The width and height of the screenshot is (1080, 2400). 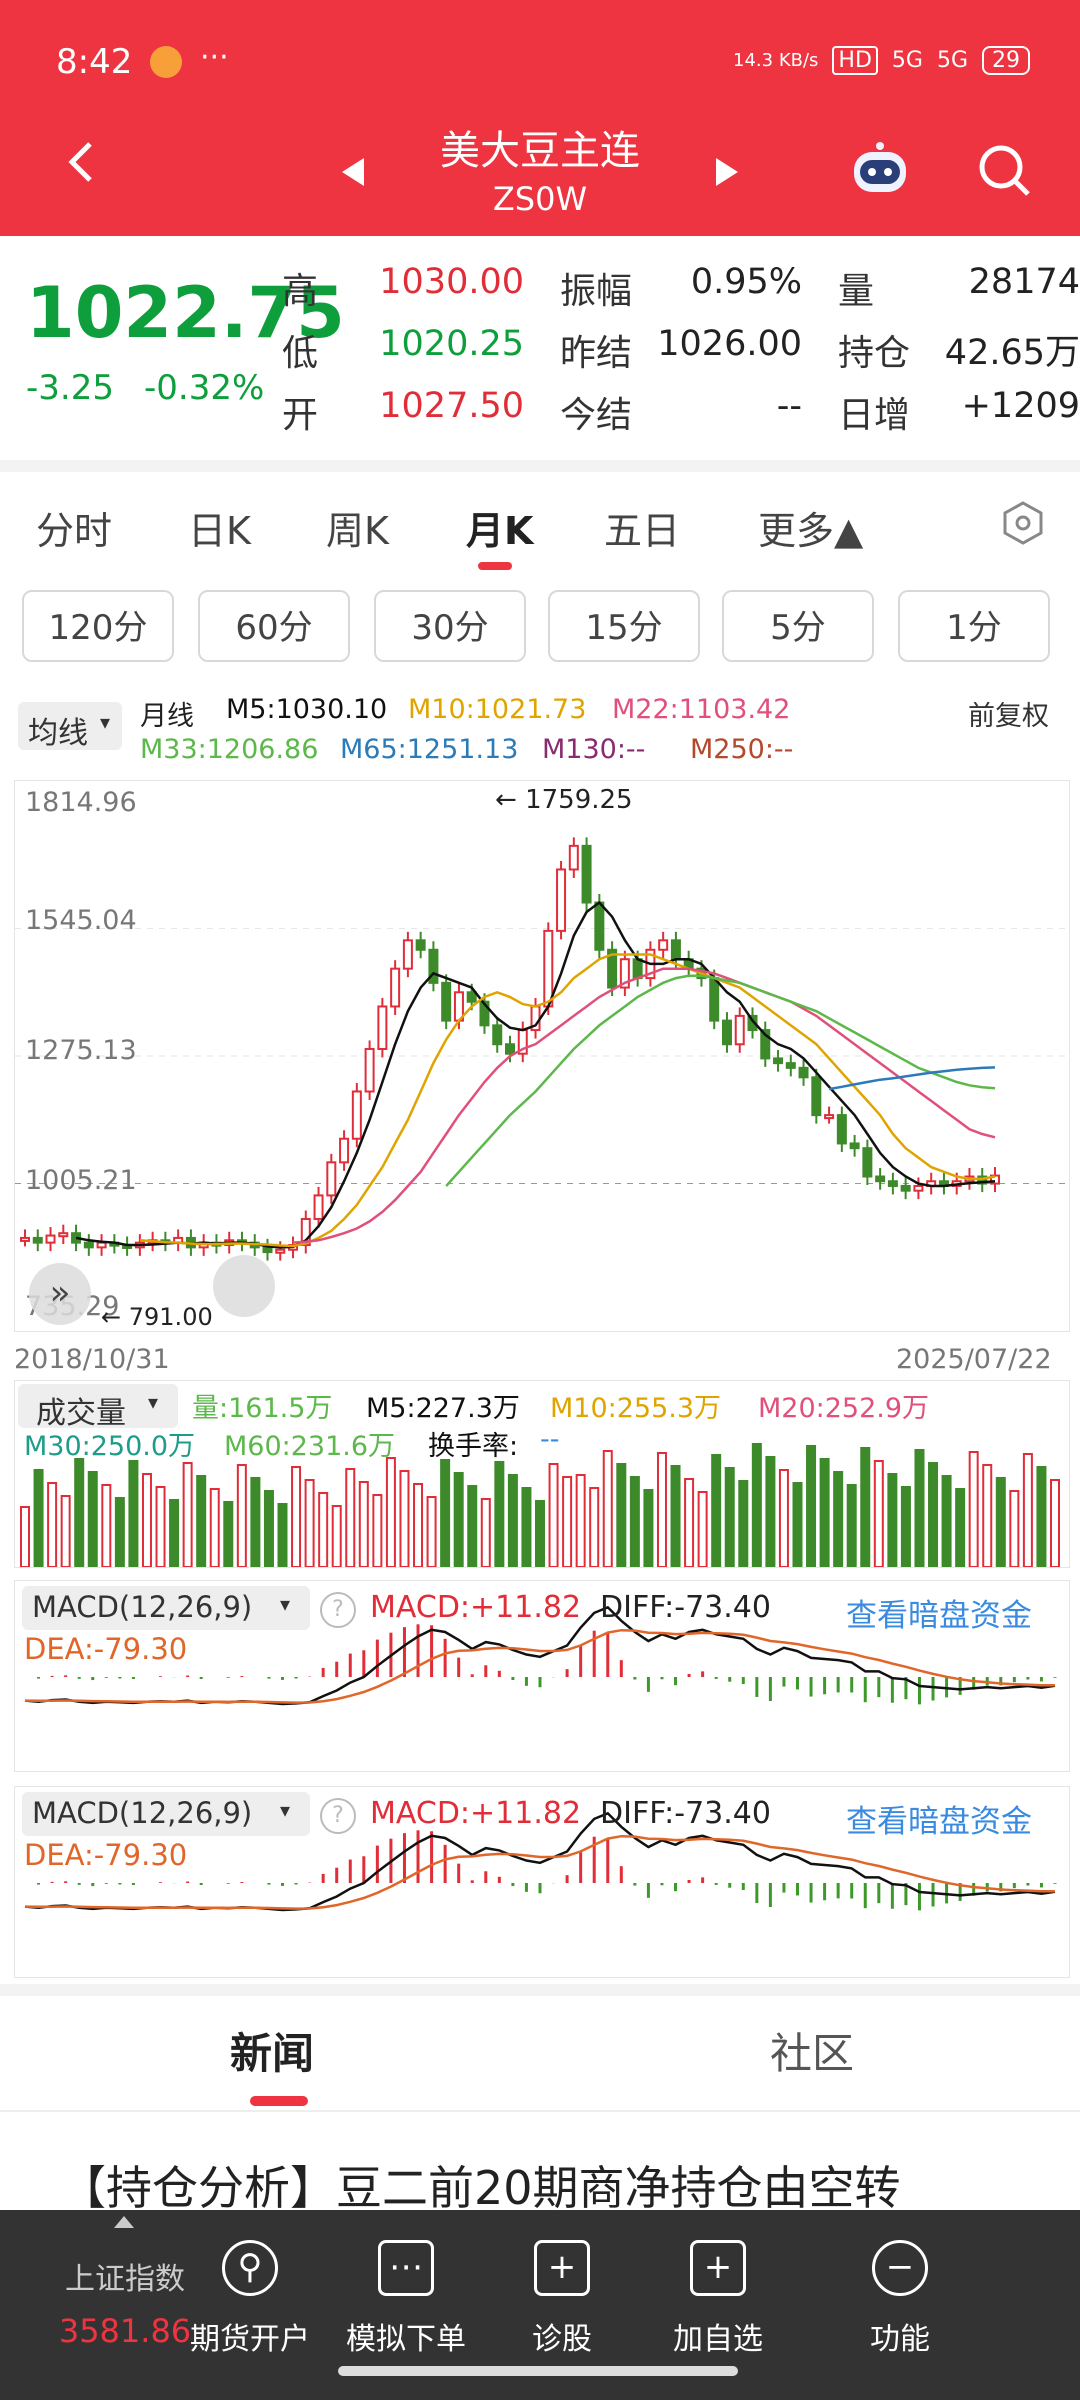 I want to click on interval-button: 15分, so click(x=624, y=626).